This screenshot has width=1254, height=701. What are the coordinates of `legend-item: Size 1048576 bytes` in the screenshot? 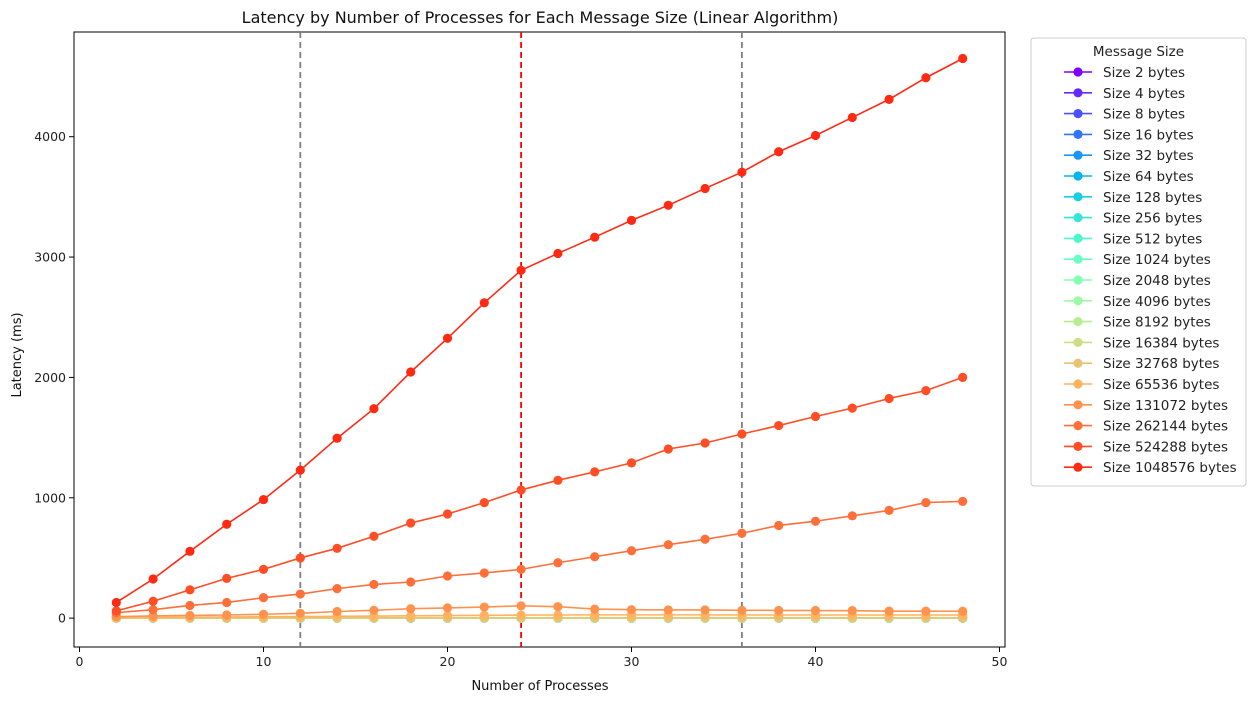 It's located at (1150, 468).